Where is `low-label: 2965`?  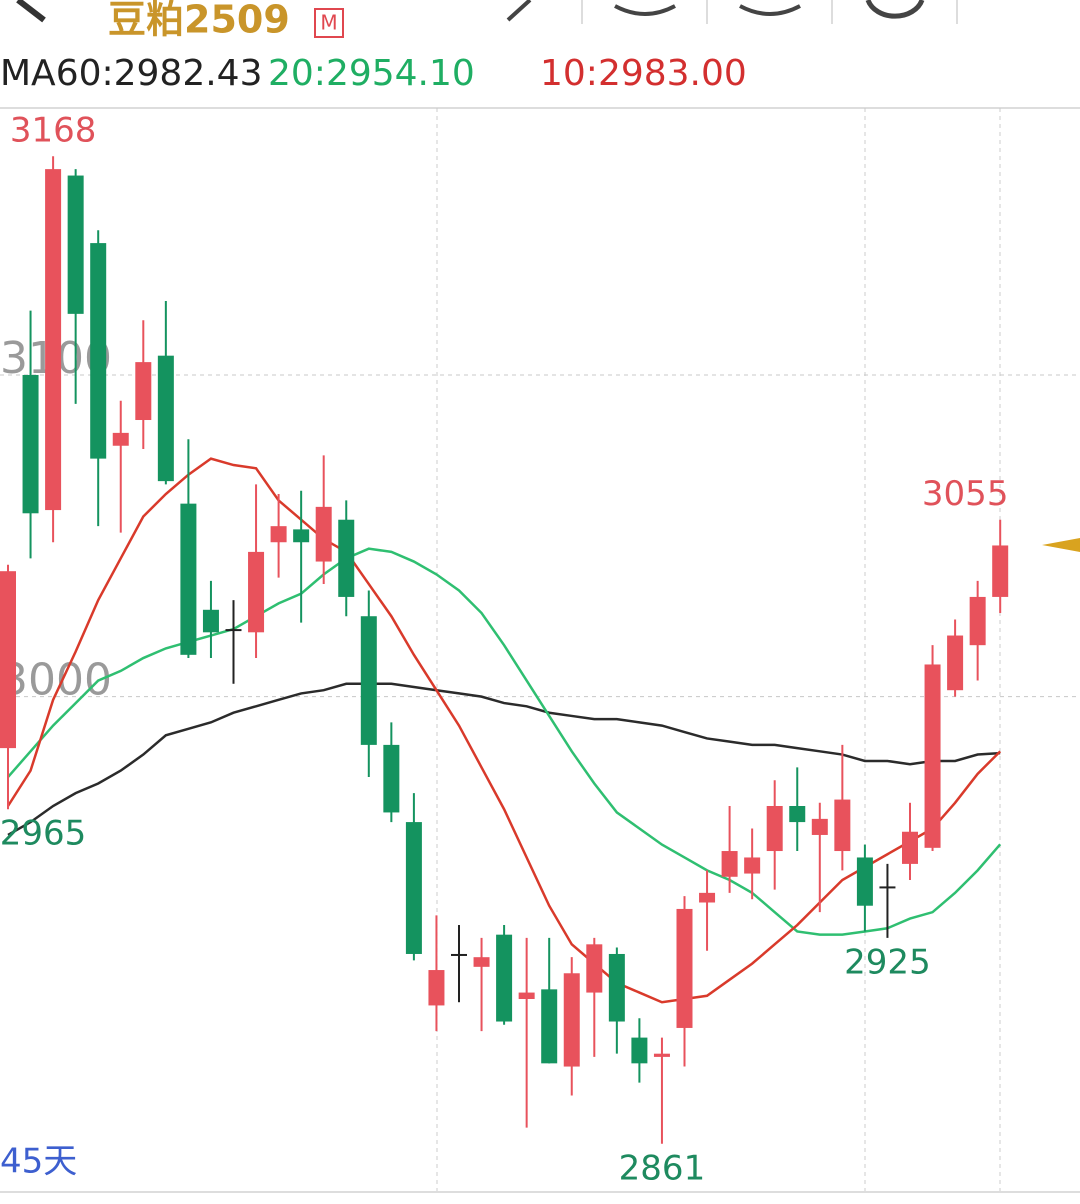 low-label: 2965 is located at coordinates (43, 834).